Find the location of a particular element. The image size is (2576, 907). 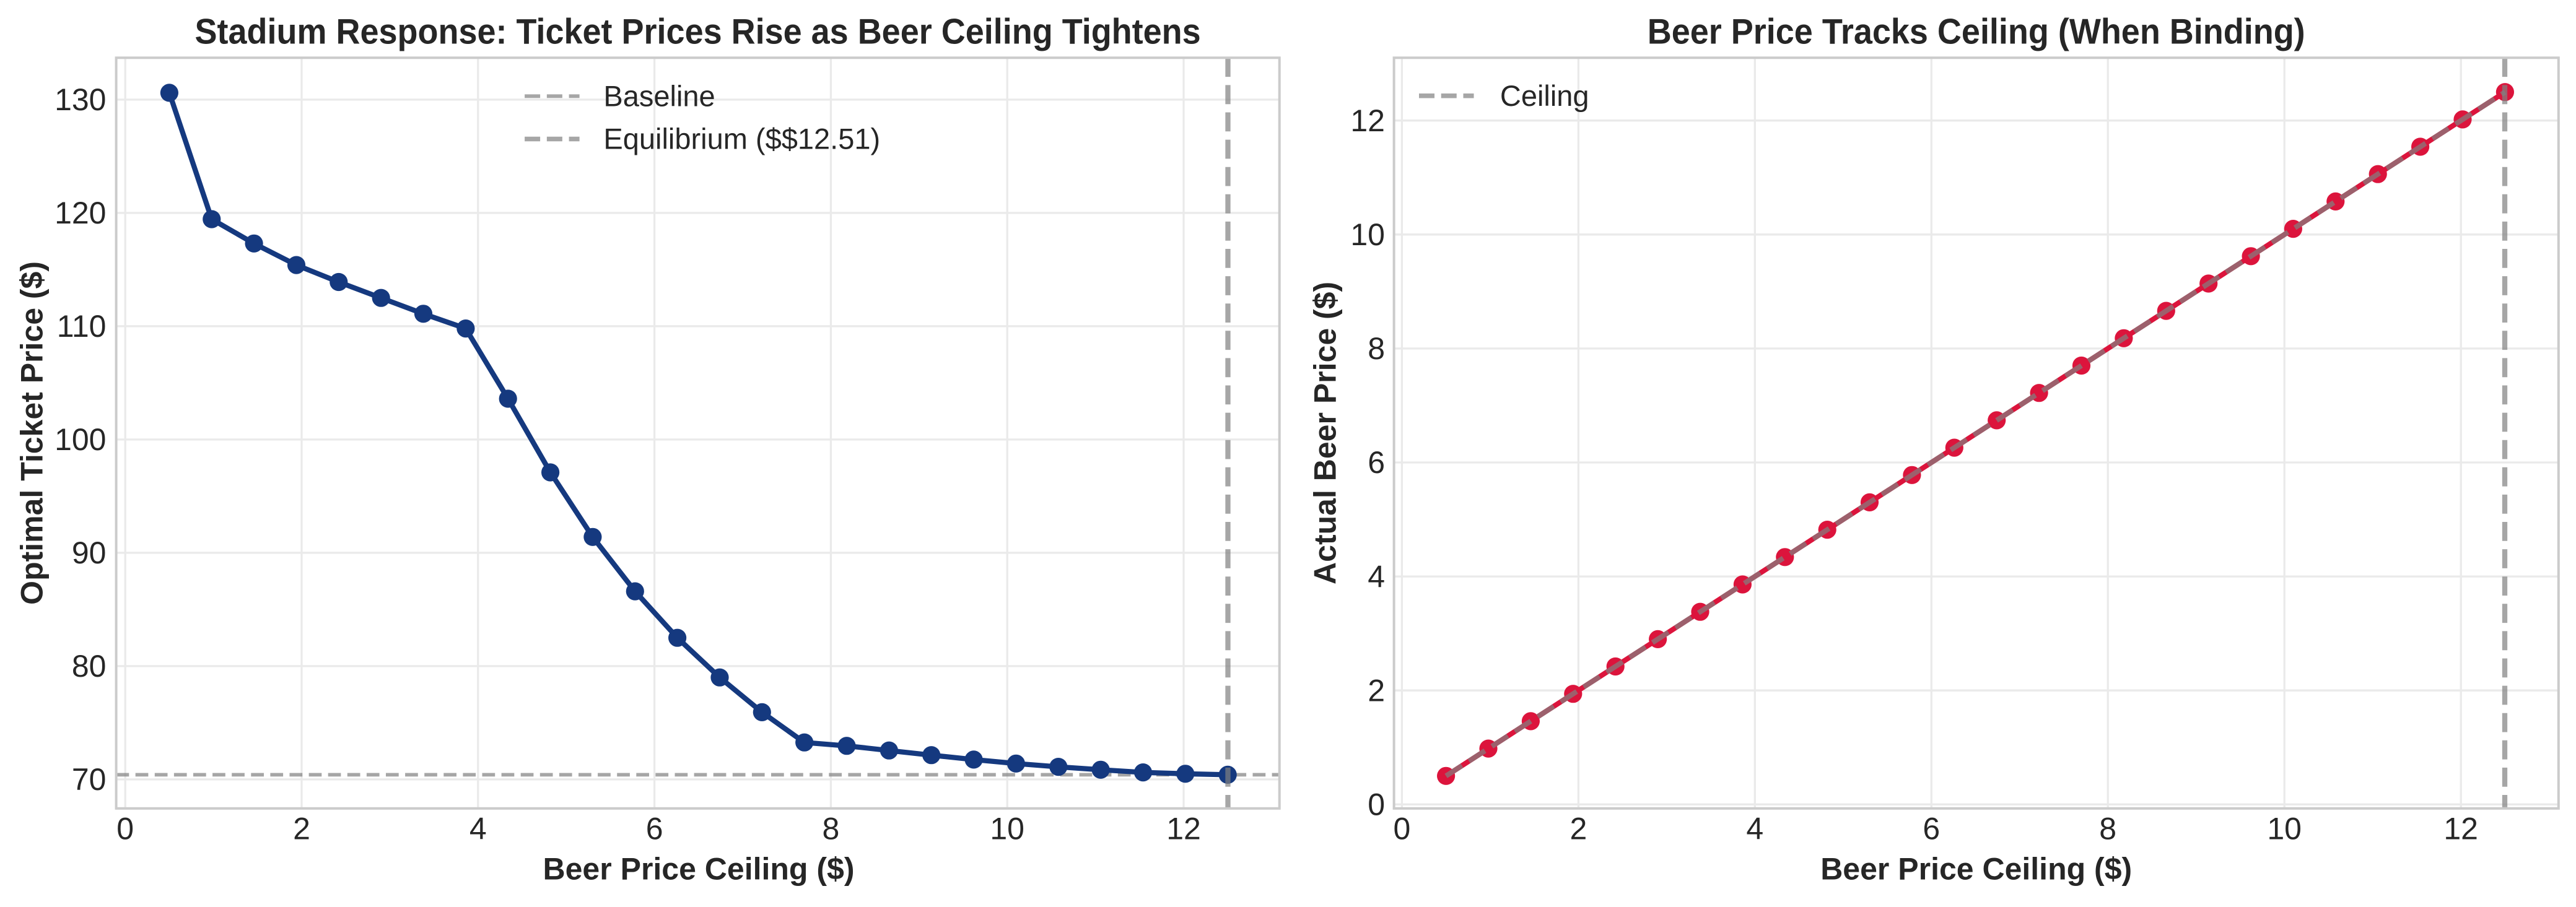

svg-text: 90 is located at coordinates (89, 553).